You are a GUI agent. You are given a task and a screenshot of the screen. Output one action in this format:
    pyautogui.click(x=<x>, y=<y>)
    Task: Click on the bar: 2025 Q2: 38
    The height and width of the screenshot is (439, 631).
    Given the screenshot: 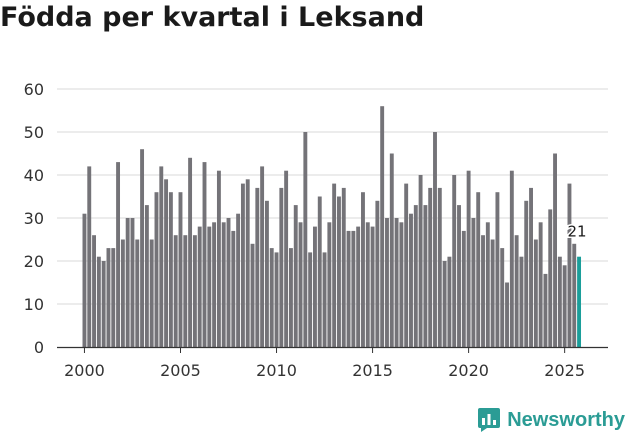 What is the action you would take?
    pyautogui.click(x=569, y=265)
    